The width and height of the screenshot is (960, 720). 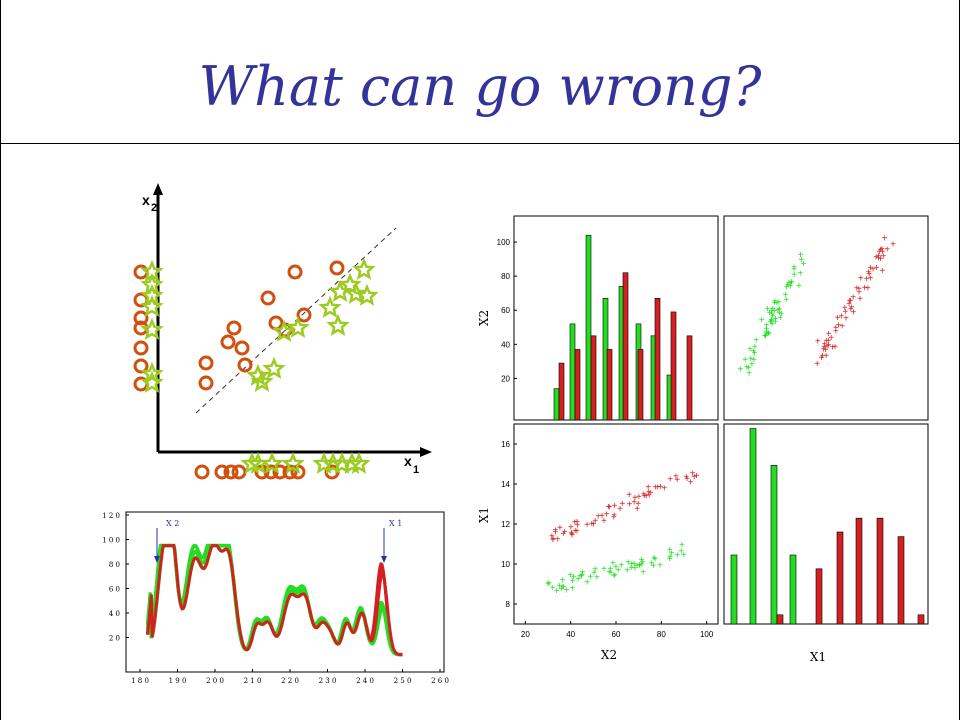 I want to click on class-a-circle, so click(x=245, y=365).